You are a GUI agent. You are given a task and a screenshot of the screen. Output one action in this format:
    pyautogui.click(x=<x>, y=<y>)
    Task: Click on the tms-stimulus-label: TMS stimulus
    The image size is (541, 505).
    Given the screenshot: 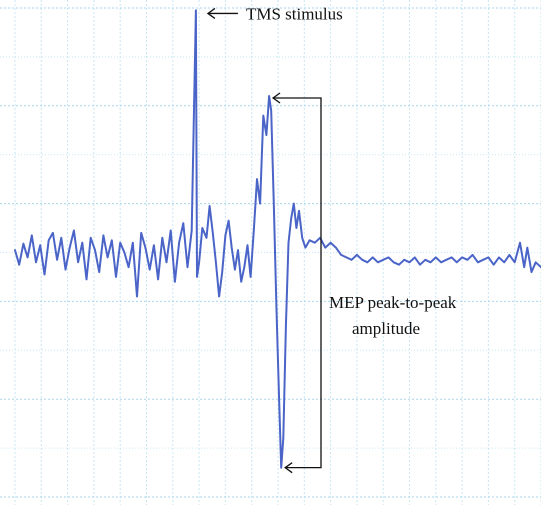 What is the action you would take?
    pyautogui.click(x=294, y=13)
    